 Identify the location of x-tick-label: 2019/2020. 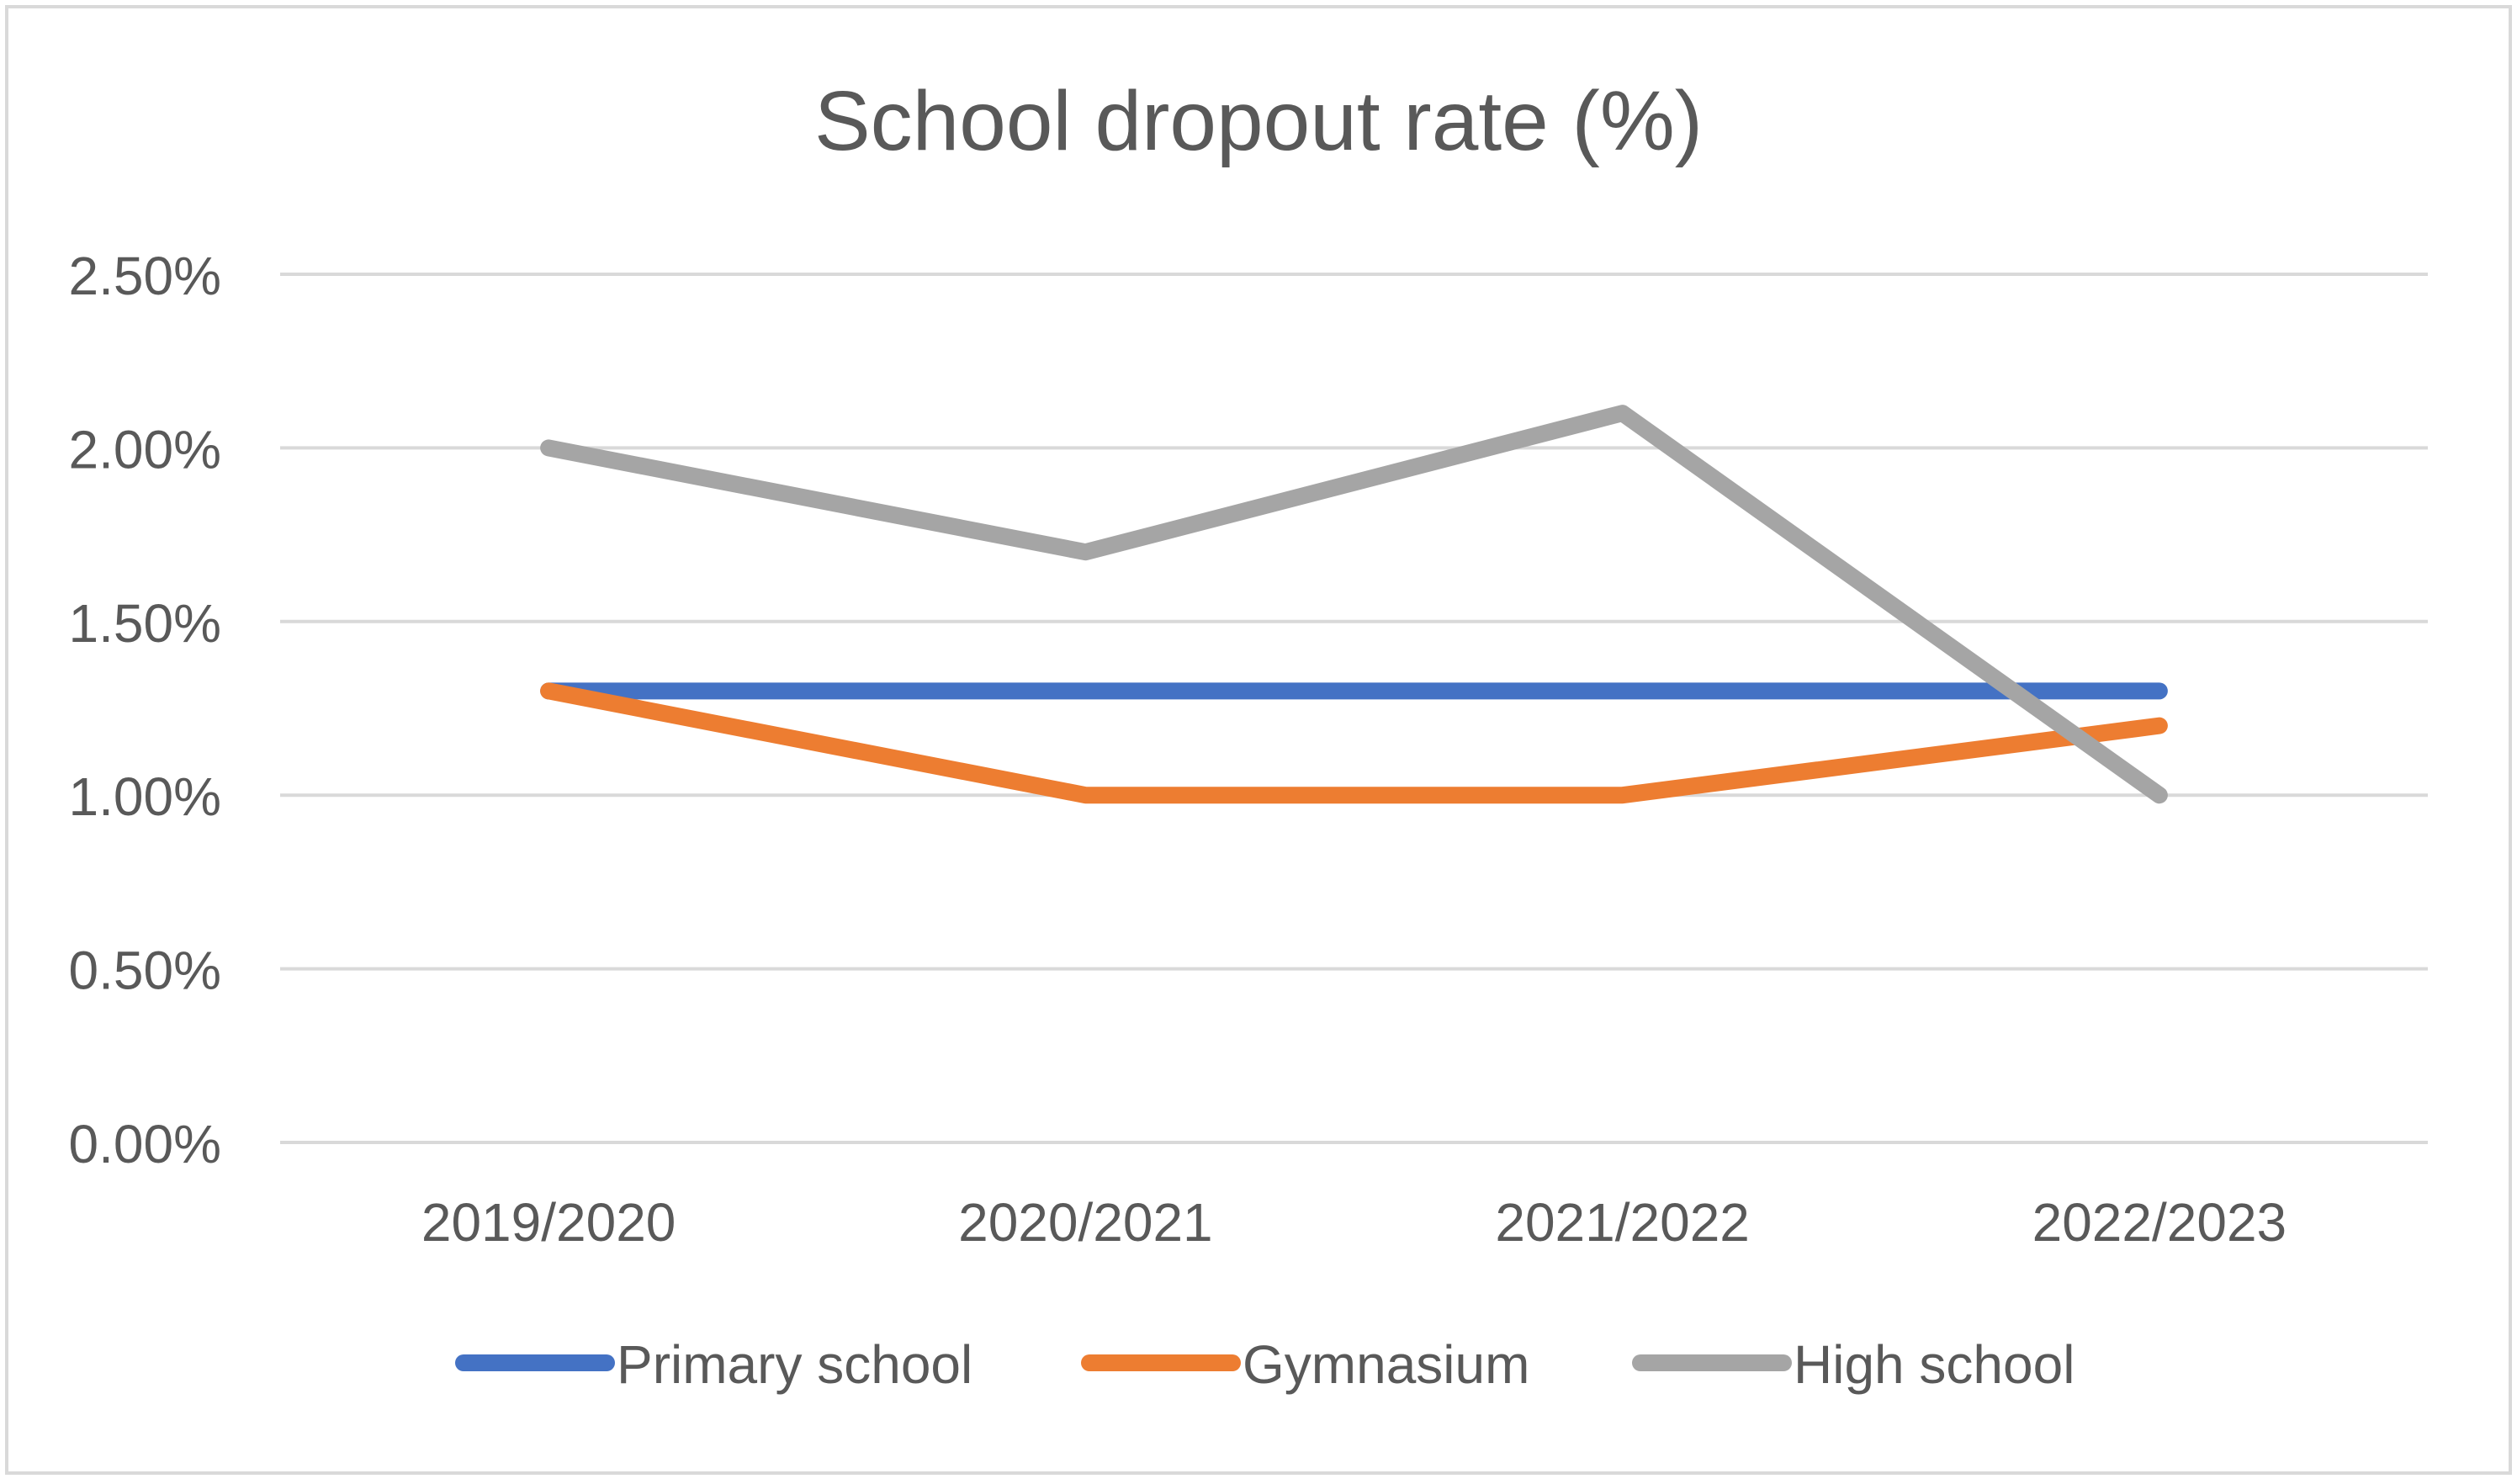
(548, 1222).